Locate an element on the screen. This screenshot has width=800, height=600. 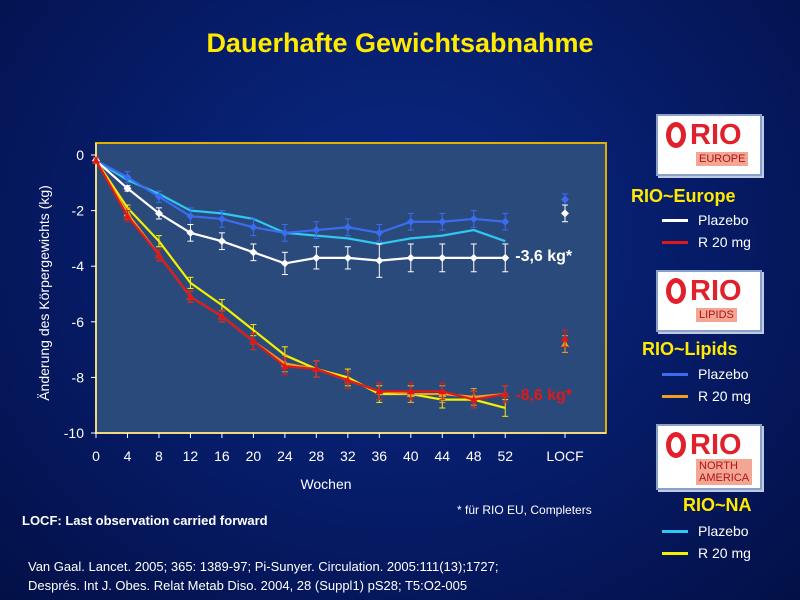
legend-europe-placebo: Plazebo is located at coordinates (705, 220).